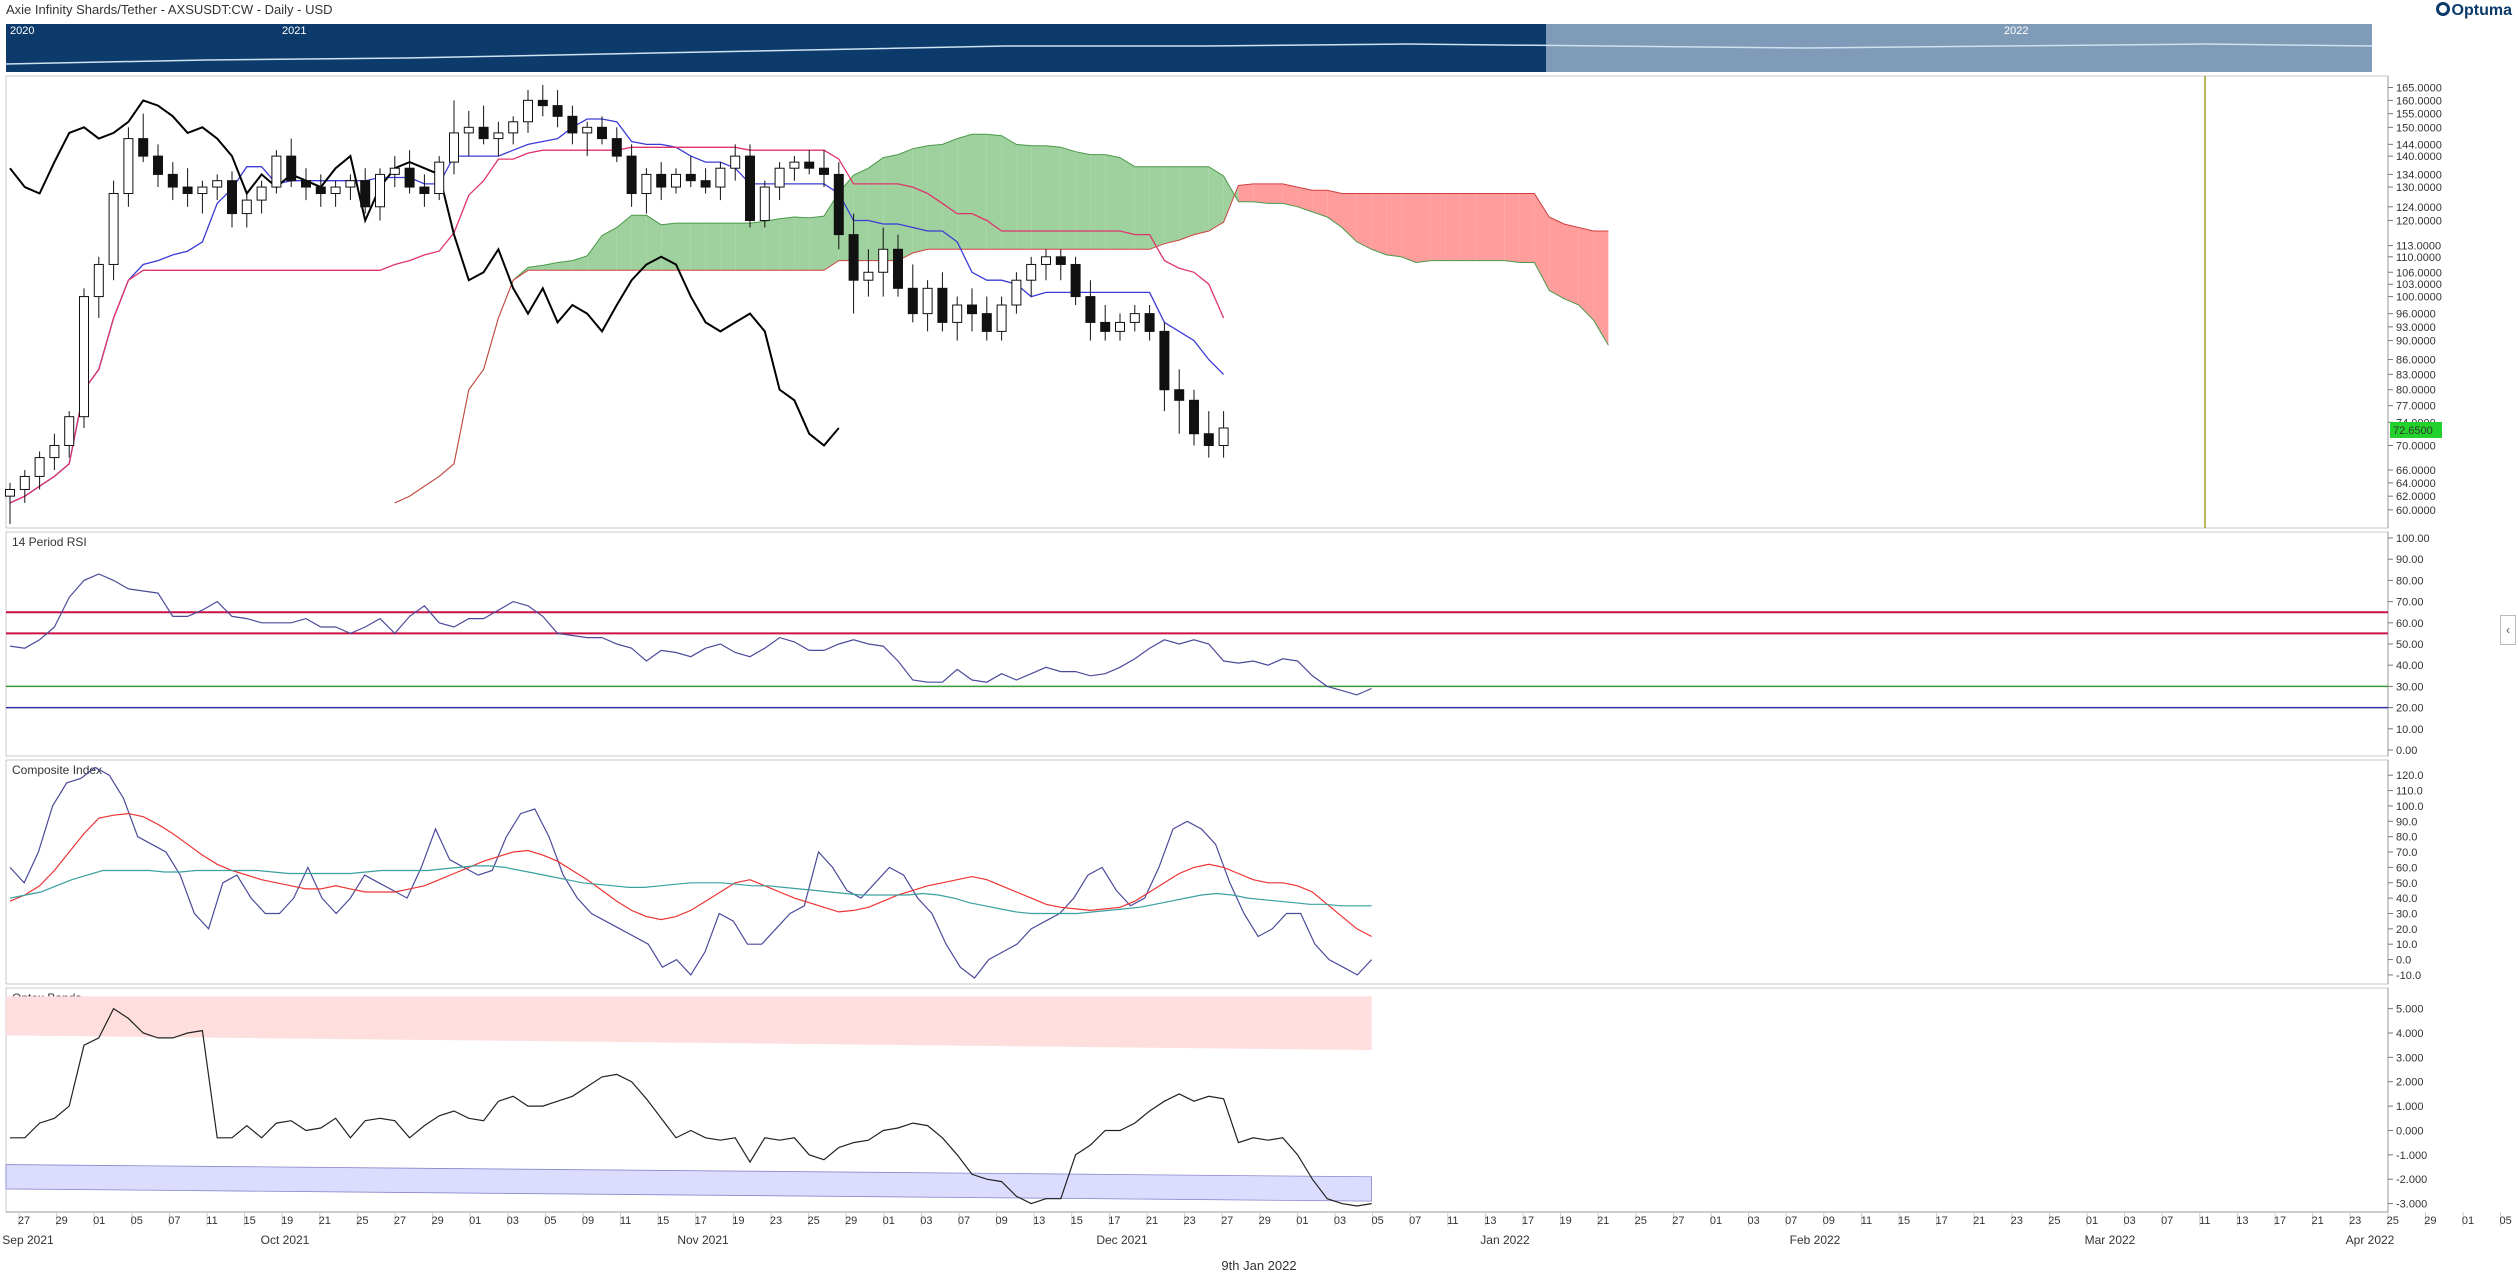  What do you see at coordinates (2410, 687) in the screenshot?
I see `y-tick-label-rsi: 30.00` at bounding box center [2410, 687].